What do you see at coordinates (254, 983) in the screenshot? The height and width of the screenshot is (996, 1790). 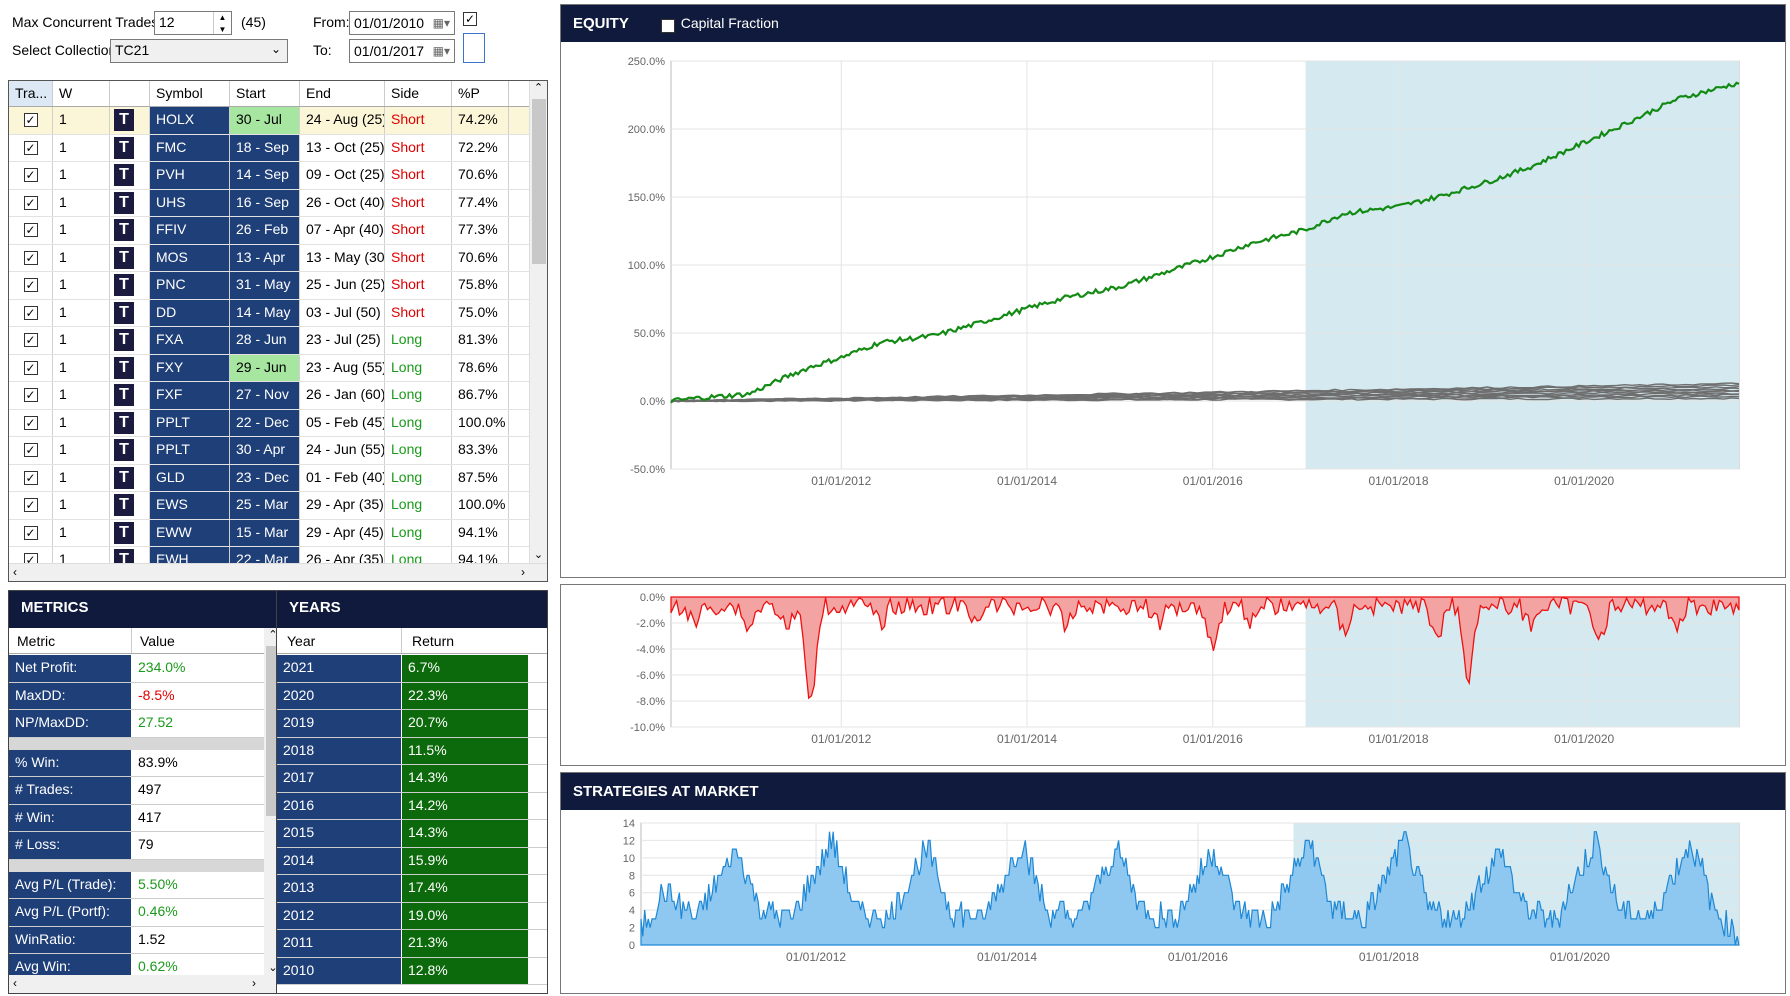 I see `scroll-right-icon: ›` at bounding box center [254, 983].